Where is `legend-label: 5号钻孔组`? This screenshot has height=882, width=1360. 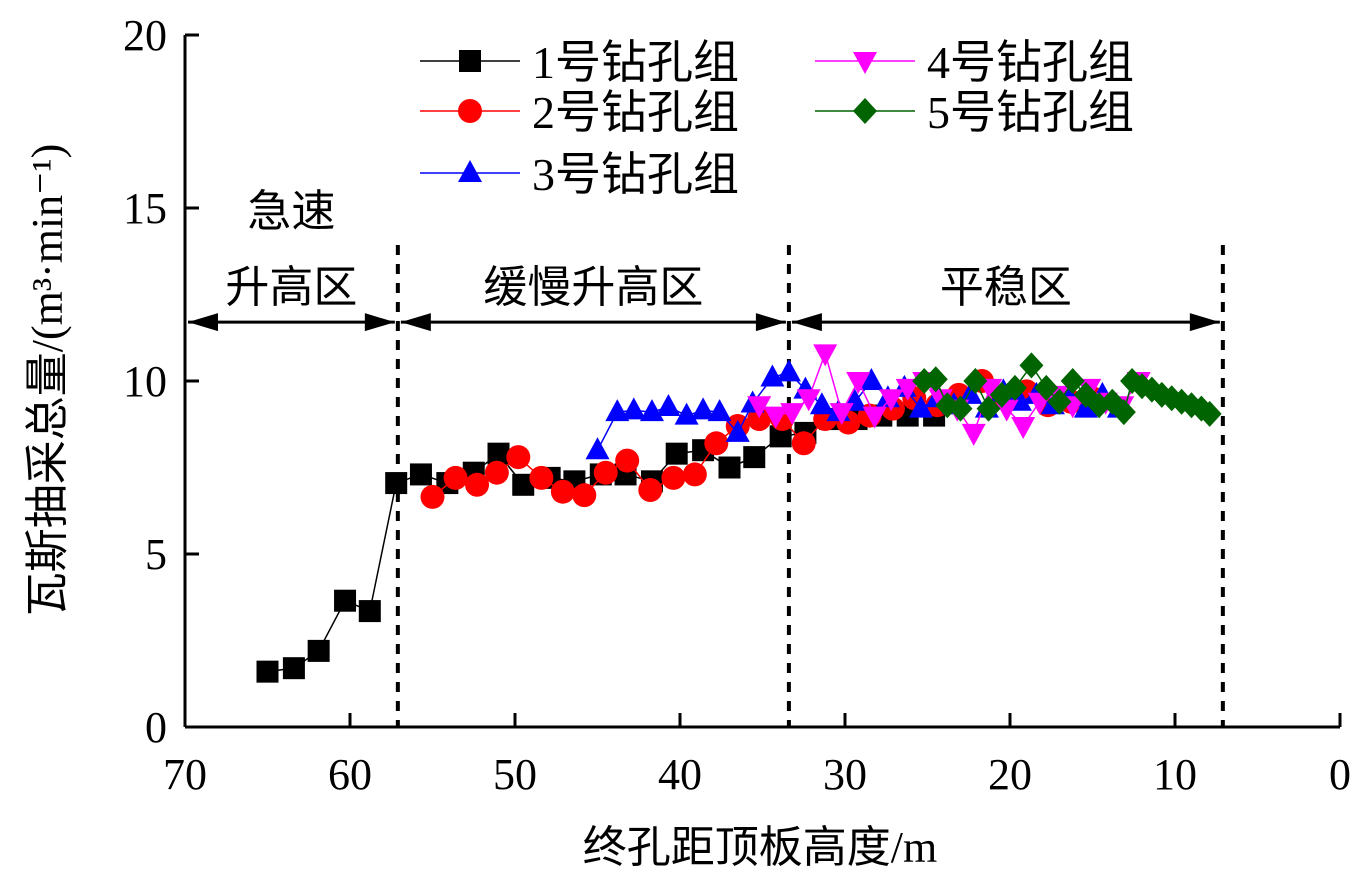 legend-label: 5号钻孔组 is located at coordinates (1030, 112).